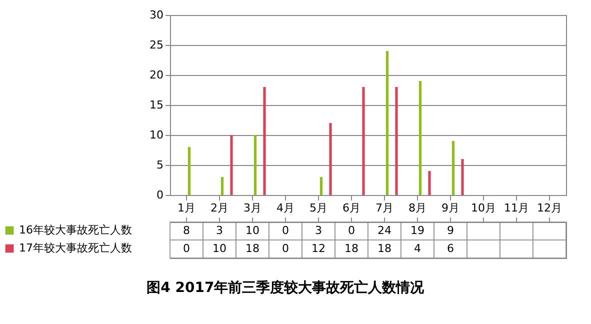  Describe the element at coordinates (157, 45) in the screenshot. I see `y-tick-label: 25` at that location.